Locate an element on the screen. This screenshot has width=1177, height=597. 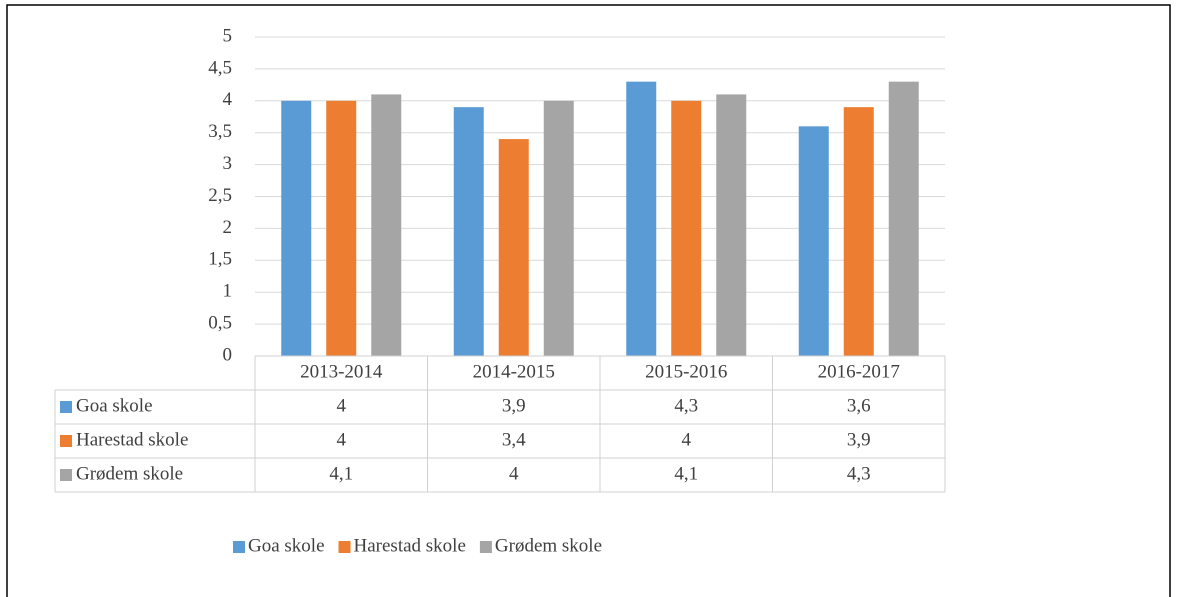
table-series-name: Harestad skole is located at coordinates (132, 439).